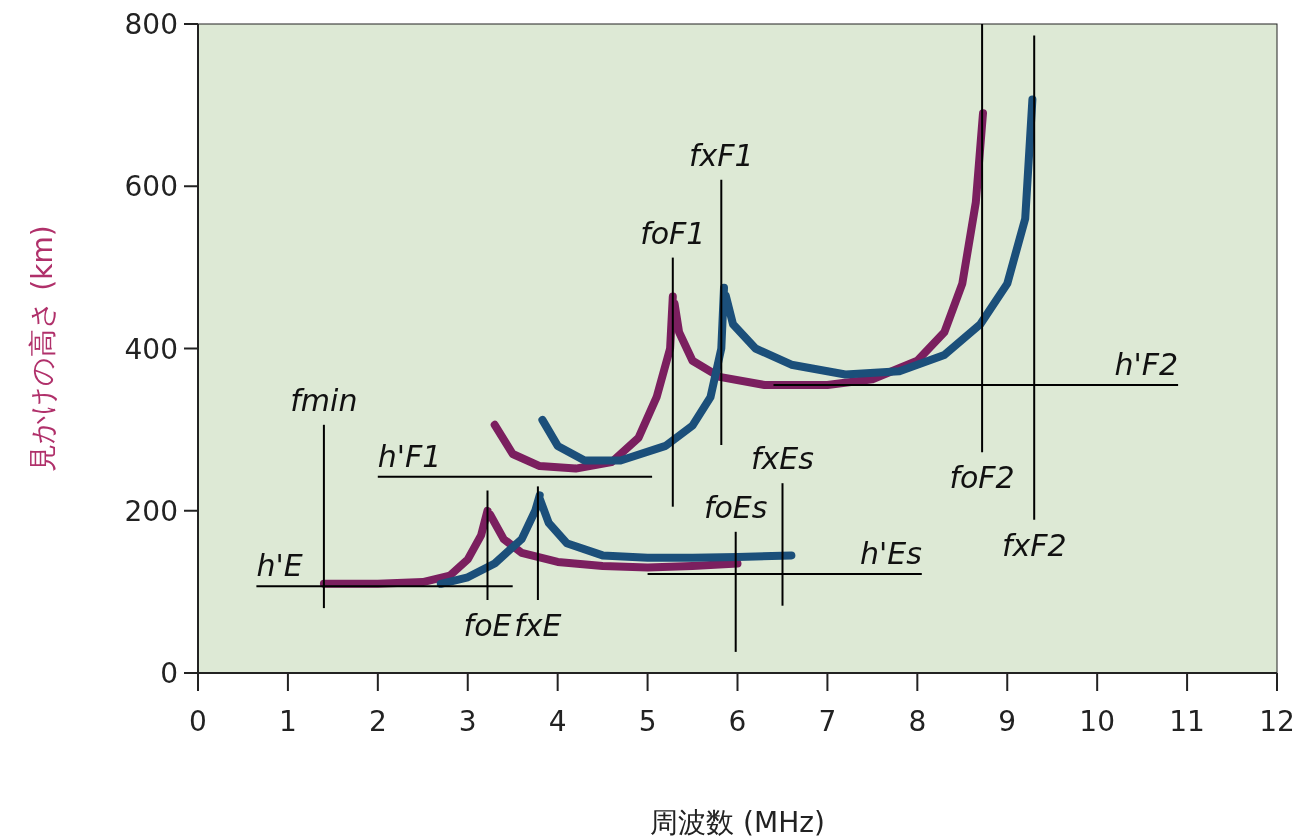 The height and width of the screenshot is (840, 1311). I want to click on x-tick-label: 7, so click(827, 721).